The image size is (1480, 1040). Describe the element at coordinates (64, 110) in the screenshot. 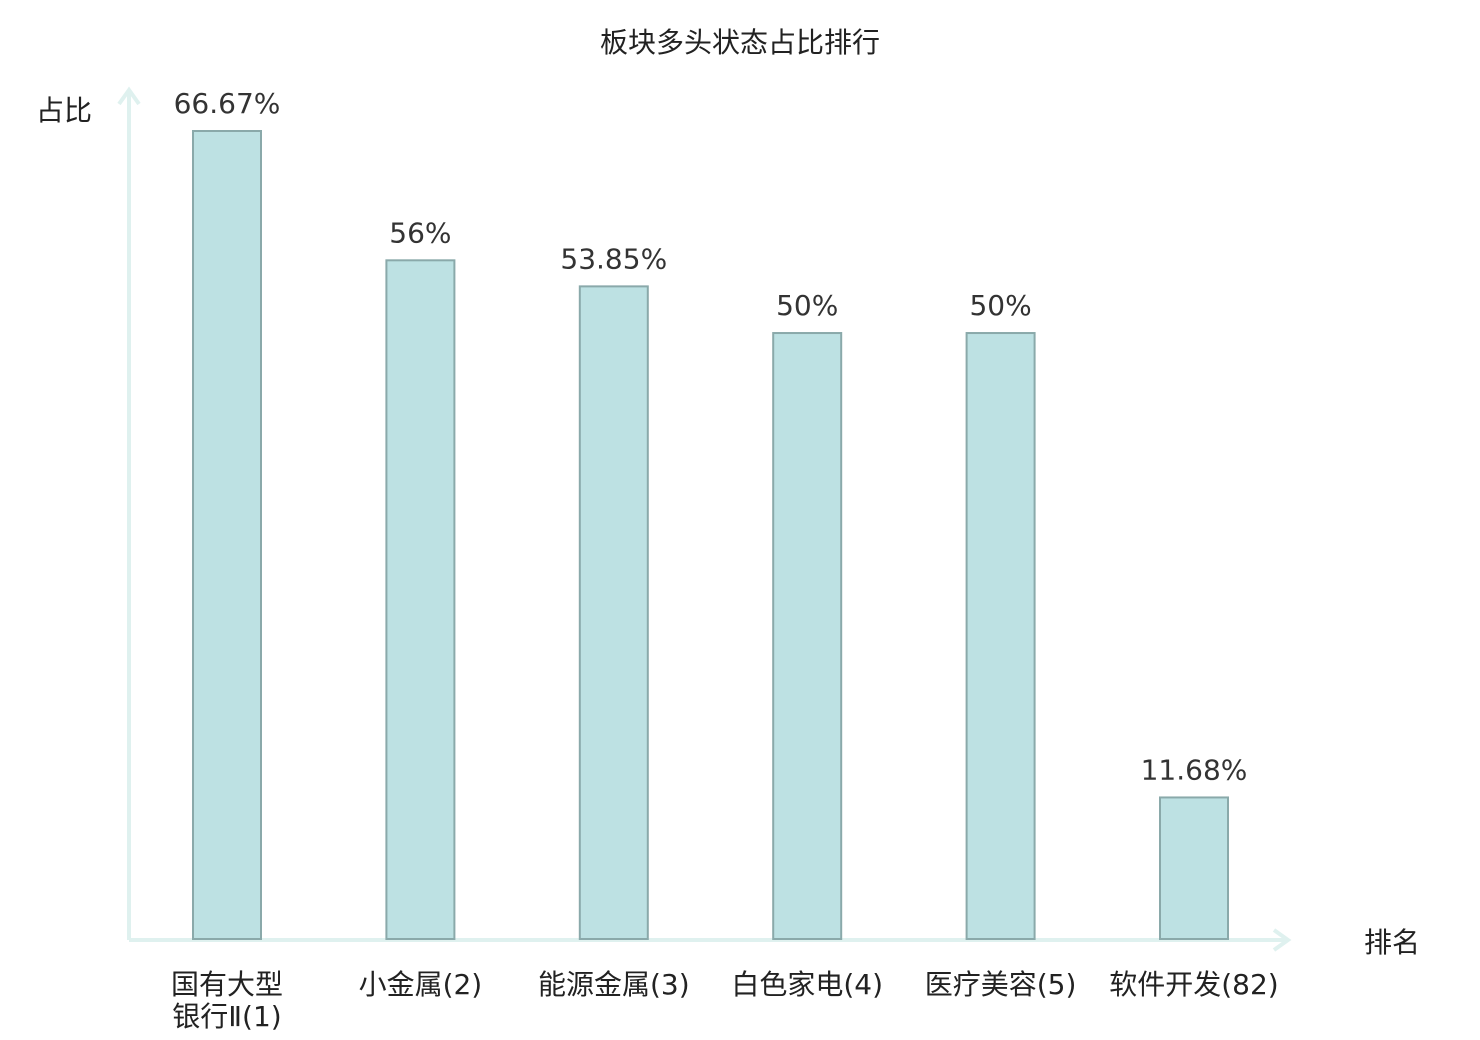

I see `y-axis-title: 占比` at that location.